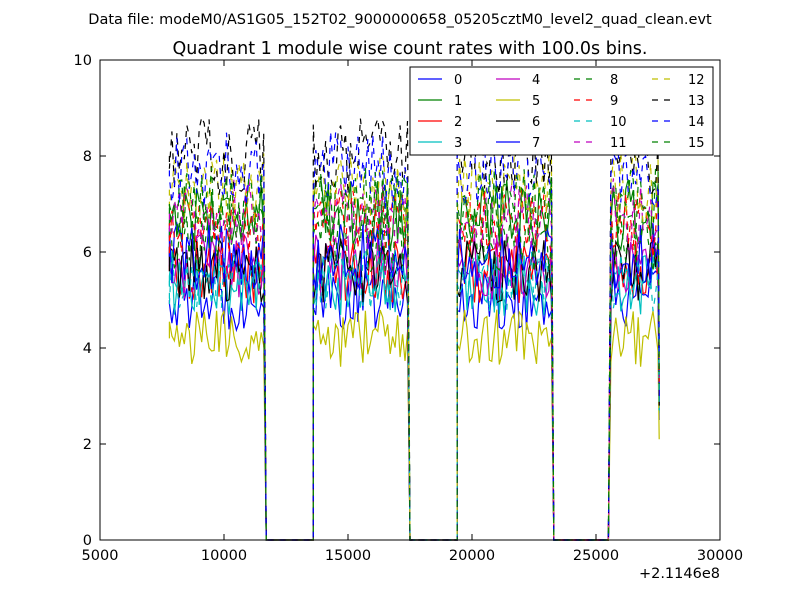 This screenshot has width=800, height=604. Describe the element at coordinates (720, 556) in the screenshot. I see `x-tick-label: 30000` at that location.